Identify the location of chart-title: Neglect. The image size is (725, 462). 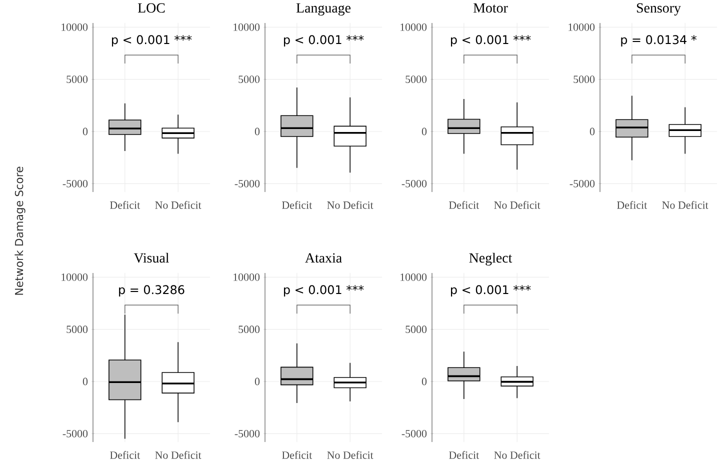
(490, 259).